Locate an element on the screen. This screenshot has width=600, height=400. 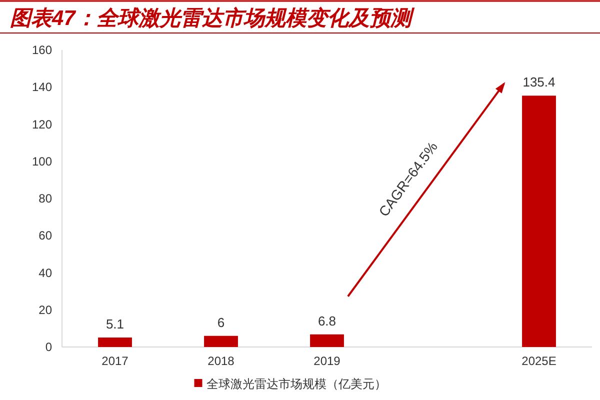
y-tick-label: 0 is located at coordinates (48, 347).